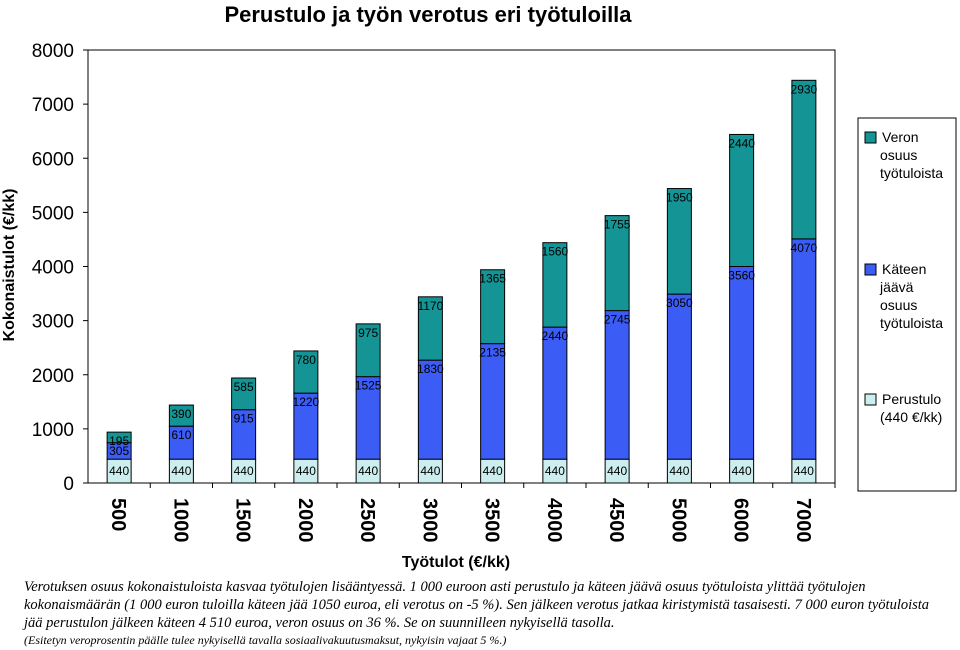 The image size is (960, 650). I want to click on data-label: 1170, so click(430, 306).